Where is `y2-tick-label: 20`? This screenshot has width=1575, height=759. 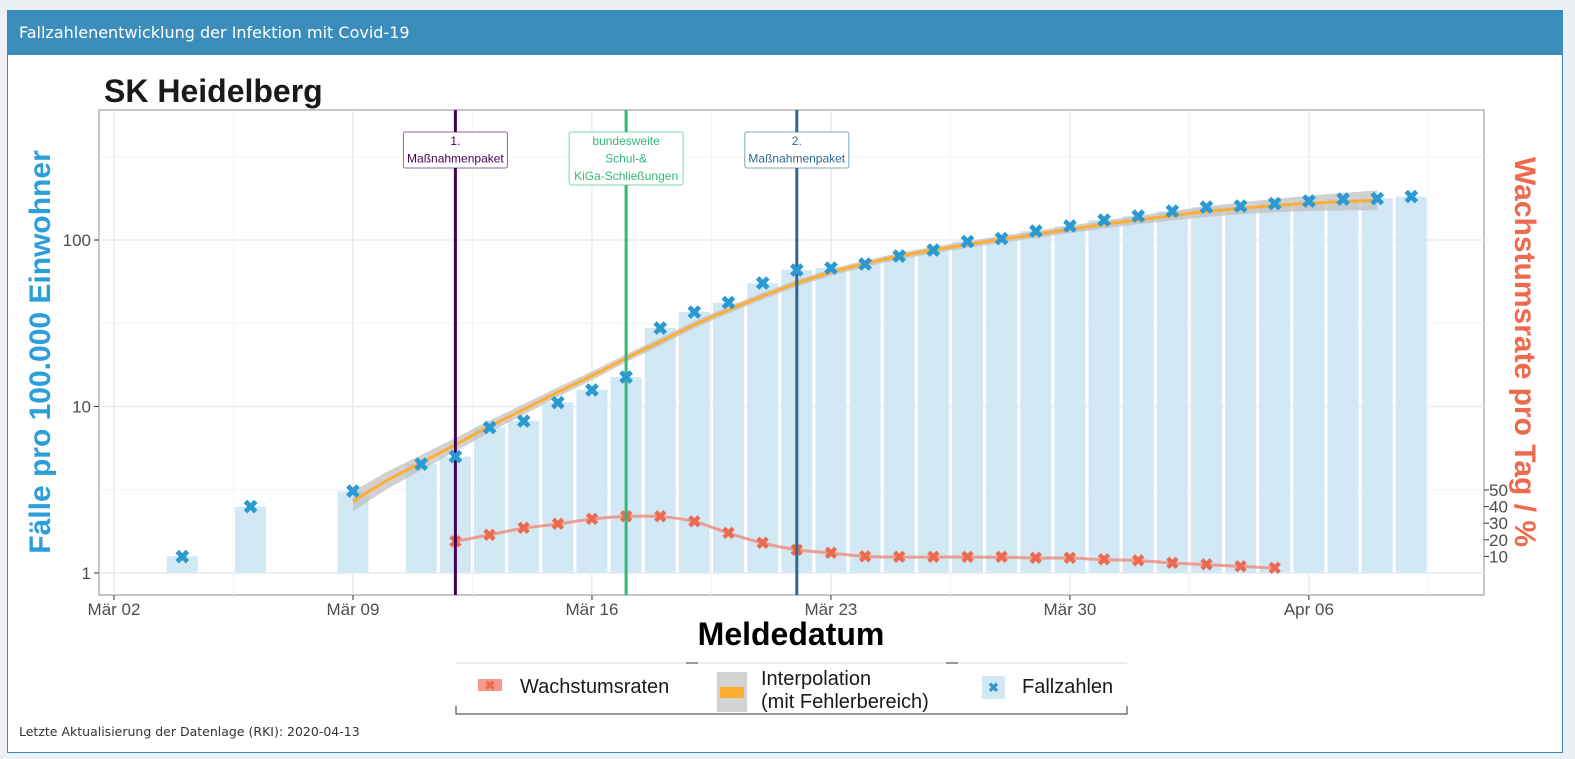 y2-tick-label: 20 is located at coordinates (1498, 540).